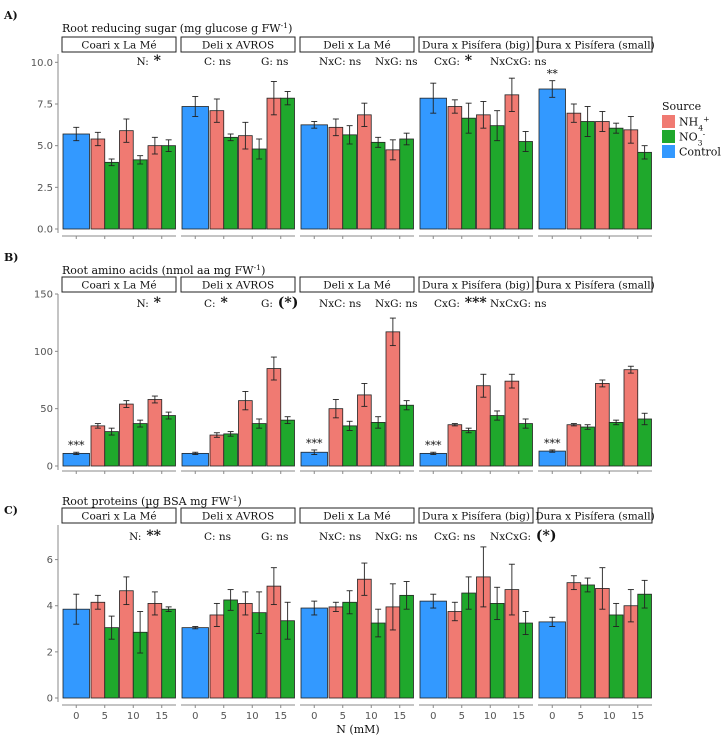  What do you see at coordinates (553, 74) in the screenshot?
I see `significance-label: **` at bounding box center [553, 74].